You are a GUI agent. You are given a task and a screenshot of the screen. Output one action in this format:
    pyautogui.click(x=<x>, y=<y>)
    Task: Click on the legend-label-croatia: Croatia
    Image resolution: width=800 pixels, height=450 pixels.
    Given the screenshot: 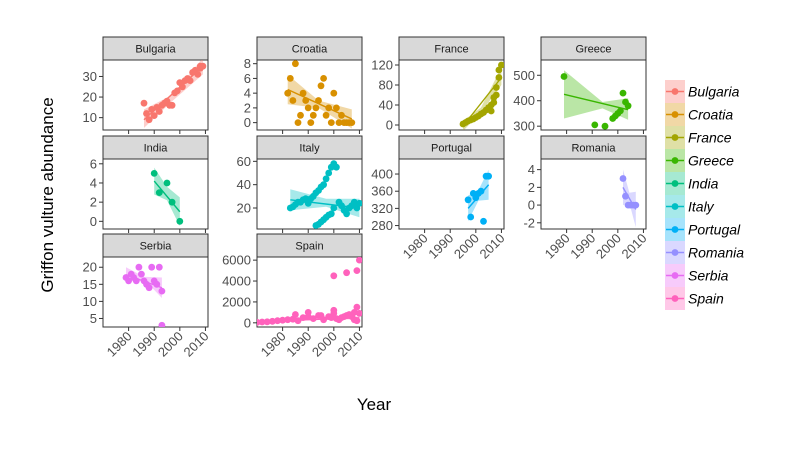 What is the action you would take?
    pyautogui.click(x=710, y=115)
    